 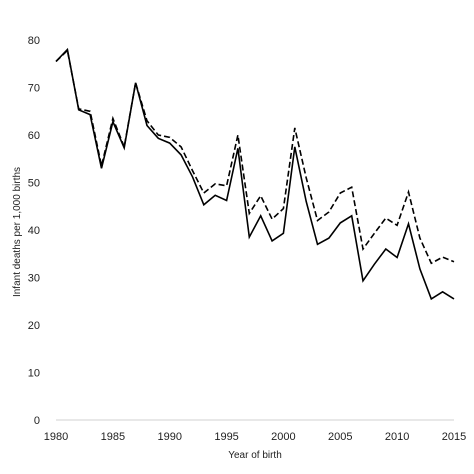 I want to click on x-tick-label: 1990, so click(x=169, y=437).